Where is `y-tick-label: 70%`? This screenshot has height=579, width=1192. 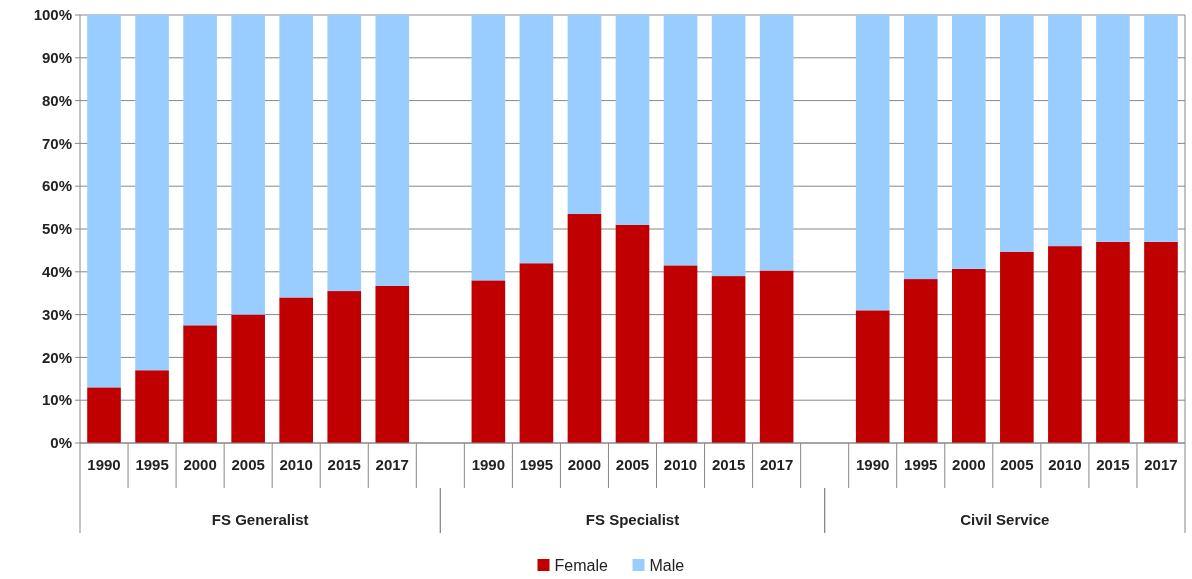 y-tick-label: 70% is located at coordinates (56, 143).